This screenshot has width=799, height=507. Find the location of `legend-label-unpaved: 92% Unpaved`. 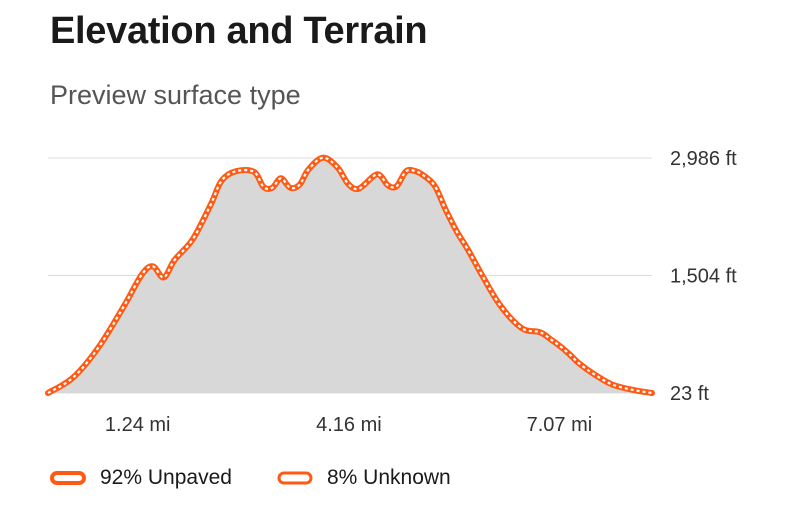

legend-label-unpaved: 92% Unpaved is located at coordinates (166, 477).